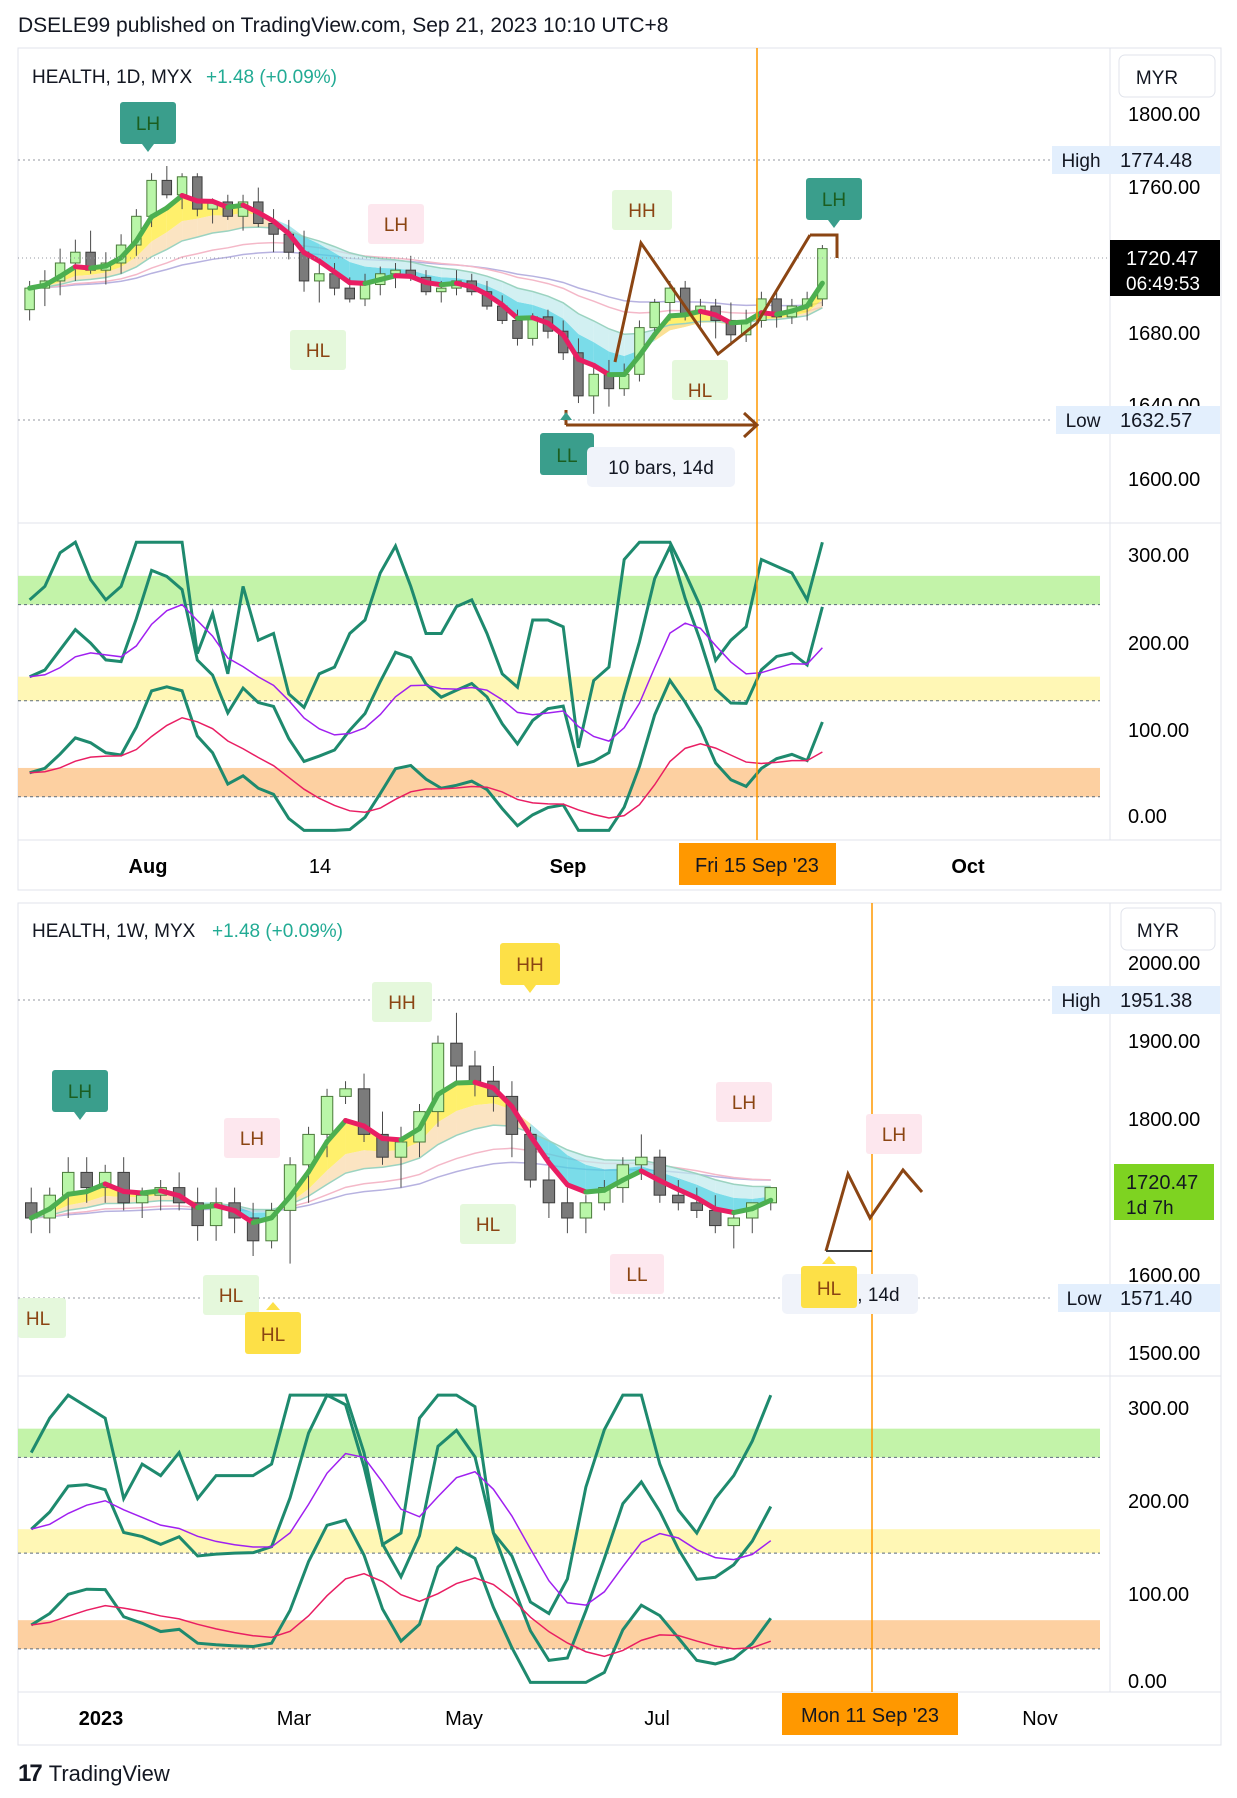 This screenshot has height=1798, width=1237. Describe the element at coordinates (271, 77) in the screenshot. I see `panel-1d-change: +1.48 (+0.09%)` at that location.